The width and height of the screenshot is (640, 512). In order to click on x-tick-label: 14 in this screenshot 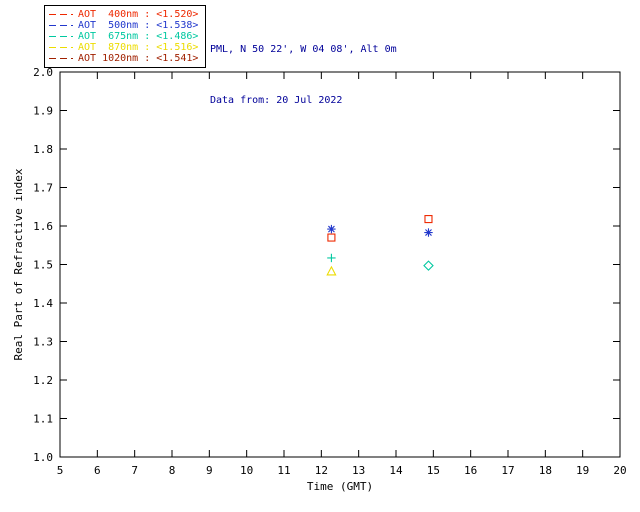, I will do `click(396, 470)`.